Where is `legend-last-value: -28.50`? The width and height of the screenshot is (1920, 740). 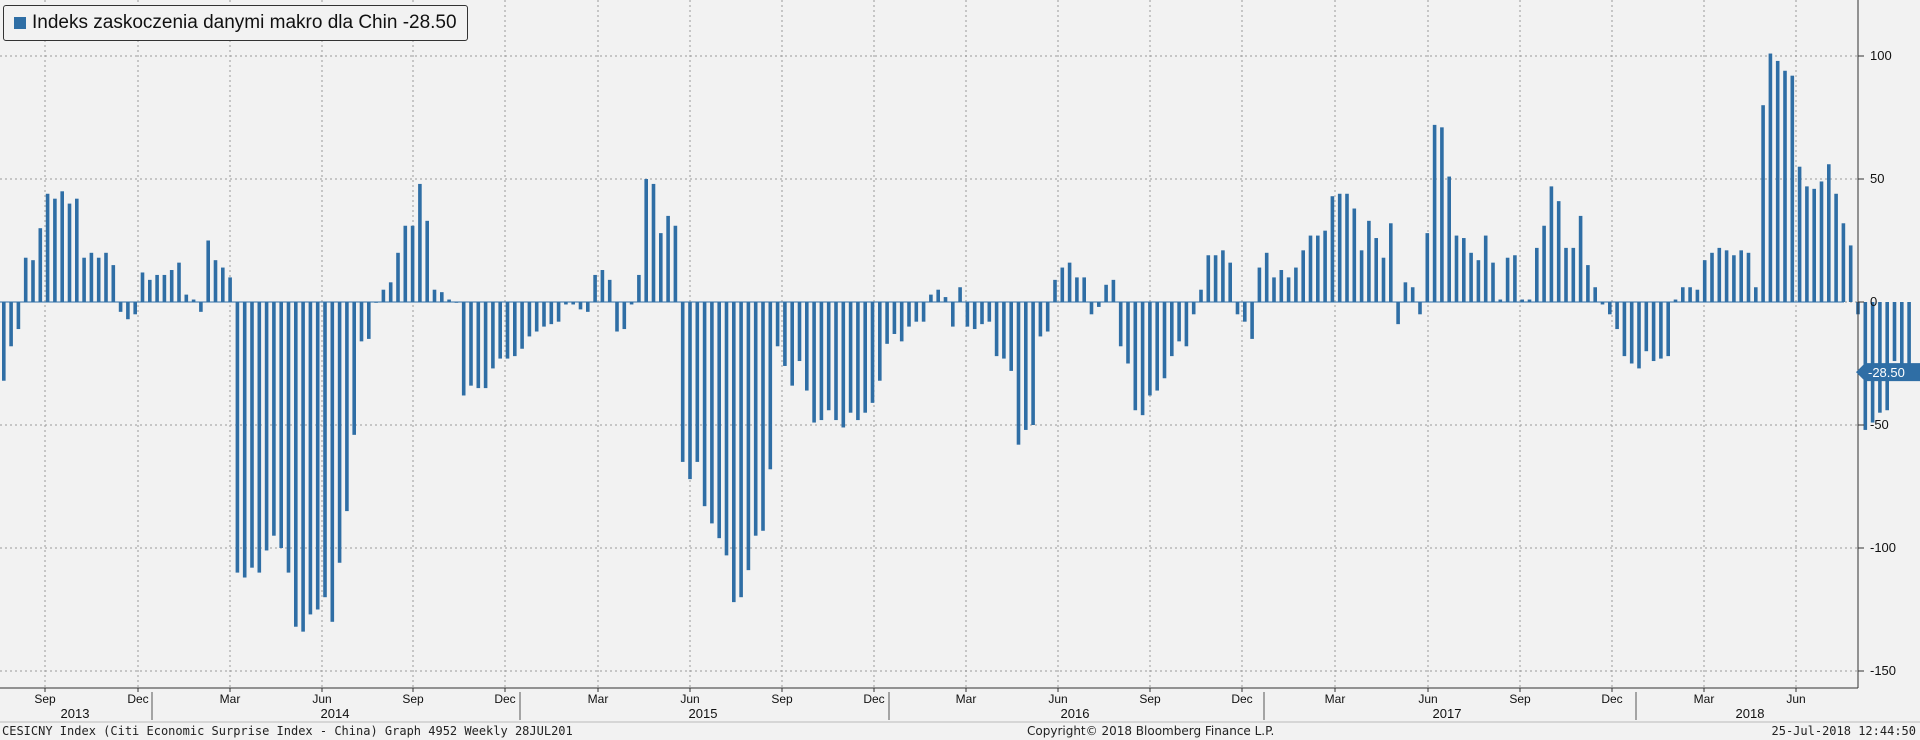 legend-last-value: -28.50 is located at coordinates (429, 22).